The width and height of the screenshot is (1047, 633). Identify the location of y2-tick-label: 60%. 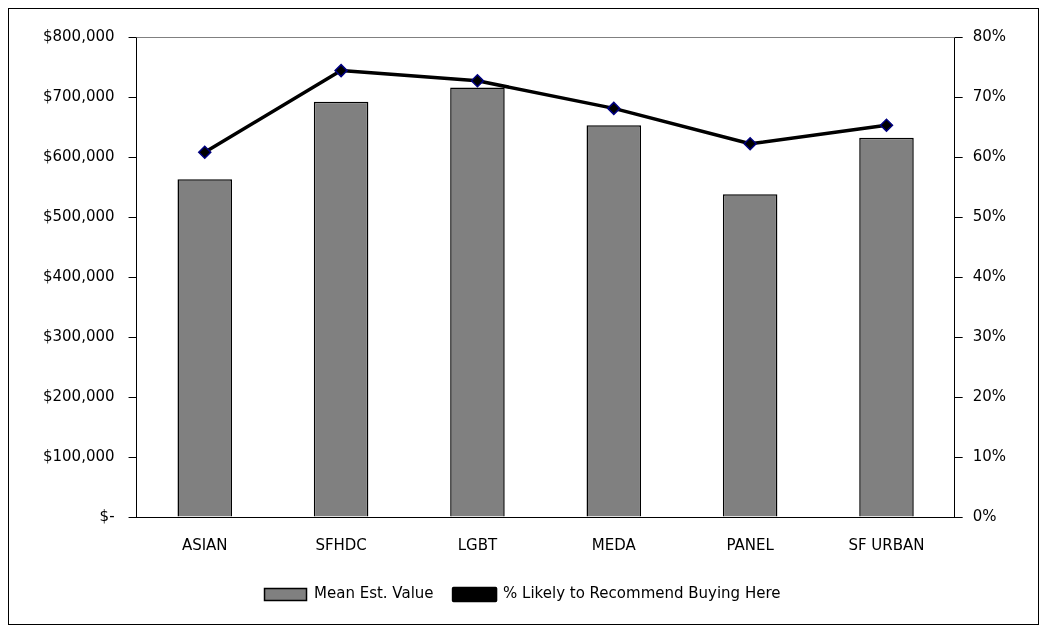
(989, 155).